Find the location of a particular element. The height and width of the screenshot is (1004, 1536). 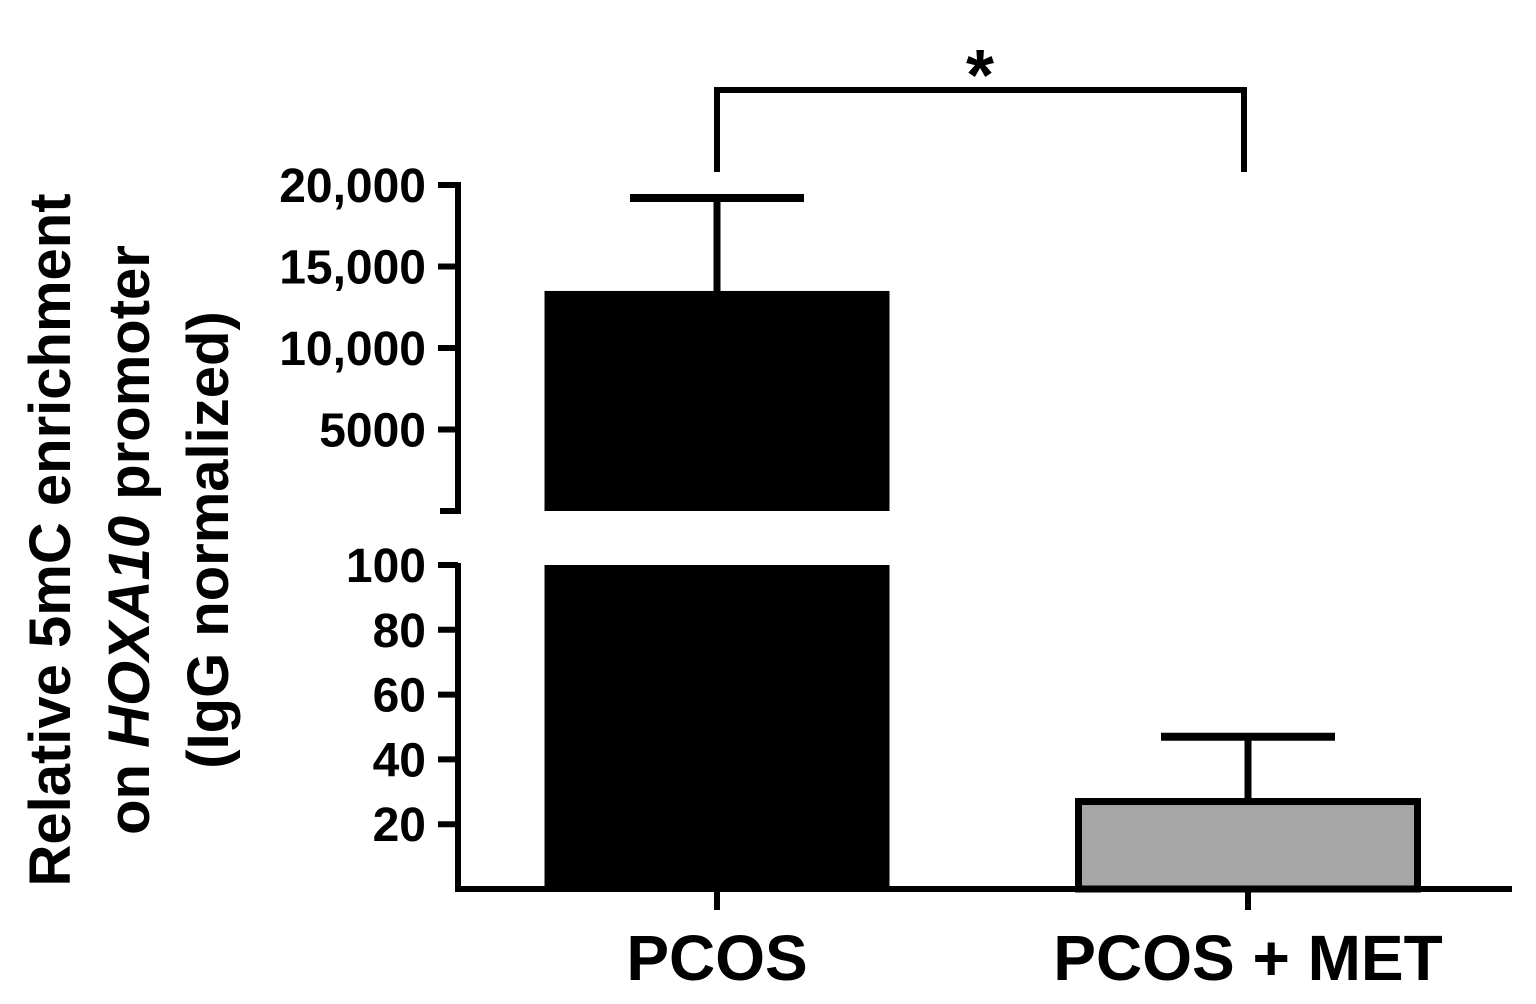

y-axis-label-line-3: (IgG normalized) is located at coordinates (208, 540).